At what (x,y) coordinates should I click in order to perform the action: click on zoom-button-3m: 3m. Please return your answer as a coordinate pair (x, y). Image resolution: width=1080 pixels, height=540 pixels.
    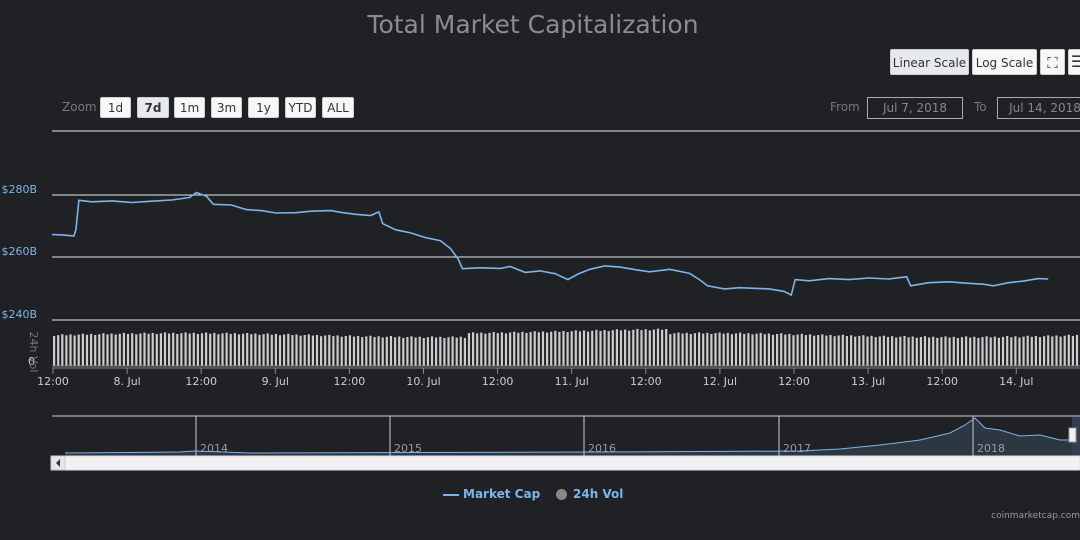
    Looking at the image, I should click on (226, 107).